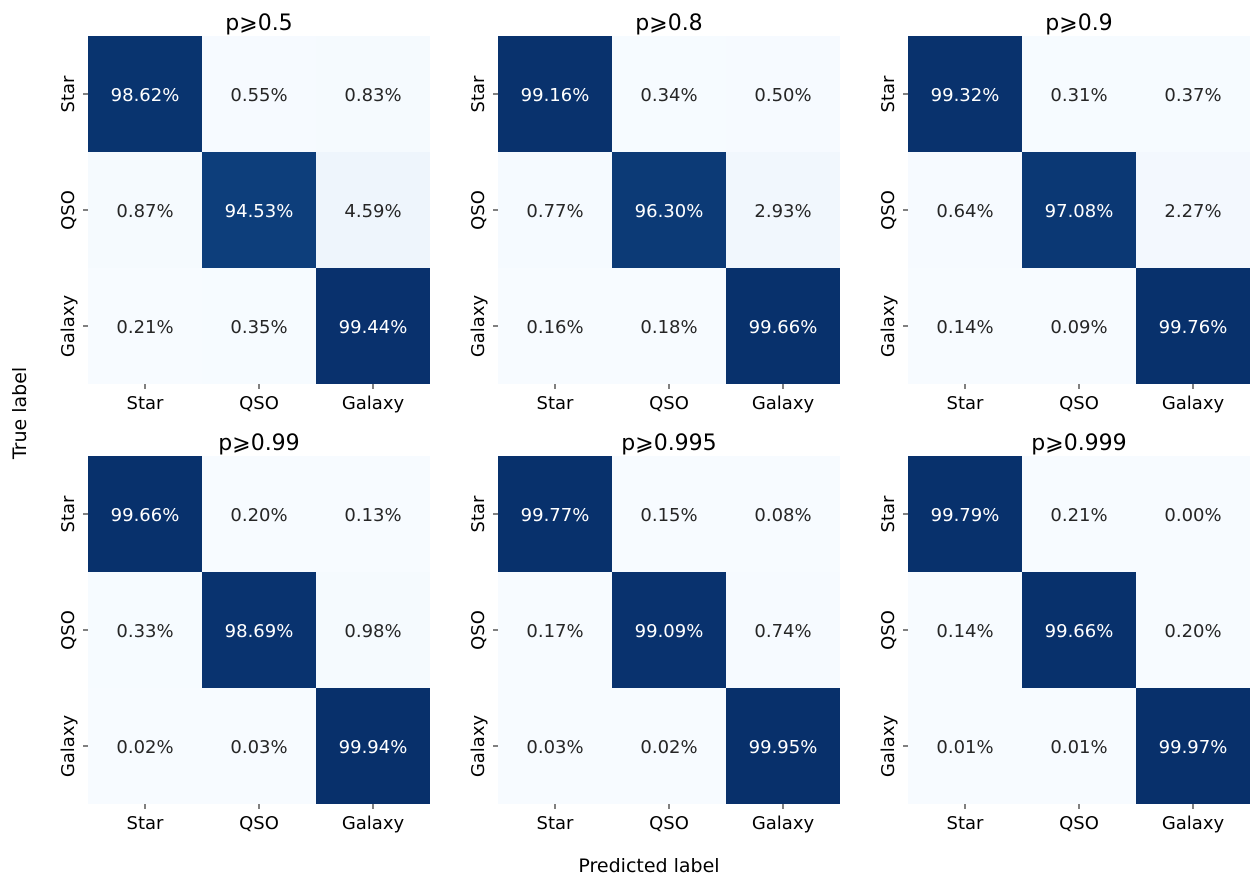 The image size is (1260, 890). What do you see at coordinates (20, 413) in the screenshot?
I see `figure-ylabel: True label` at bounding box center [20, 413].